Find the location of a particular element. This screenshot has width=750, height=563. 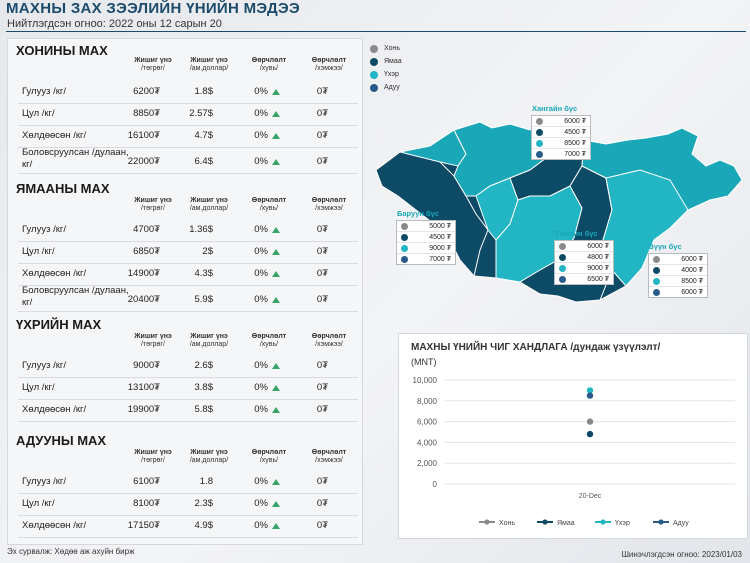

table-row: Хөлдөөсөн /кг/19900₮ 5.8$ 0% 0₮ is located at coordinates (185, 410).